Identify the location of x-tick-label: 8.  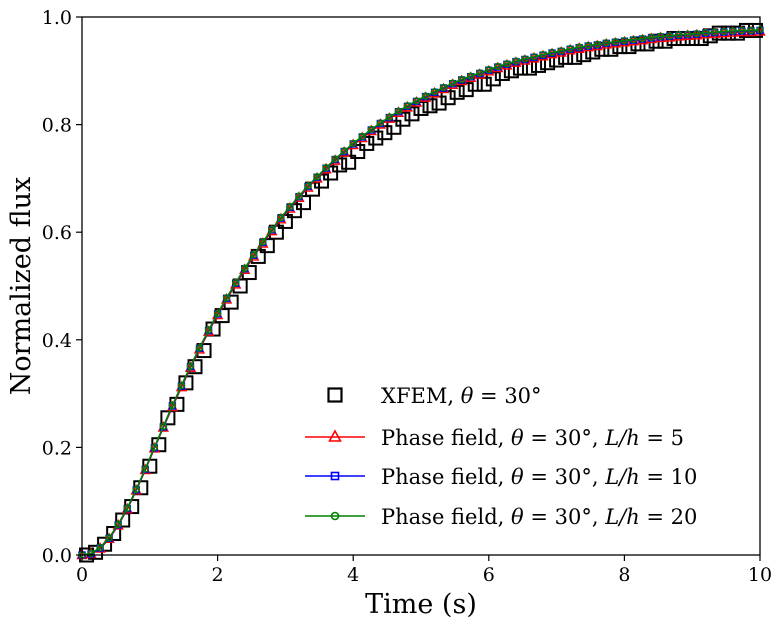
(624, 575).